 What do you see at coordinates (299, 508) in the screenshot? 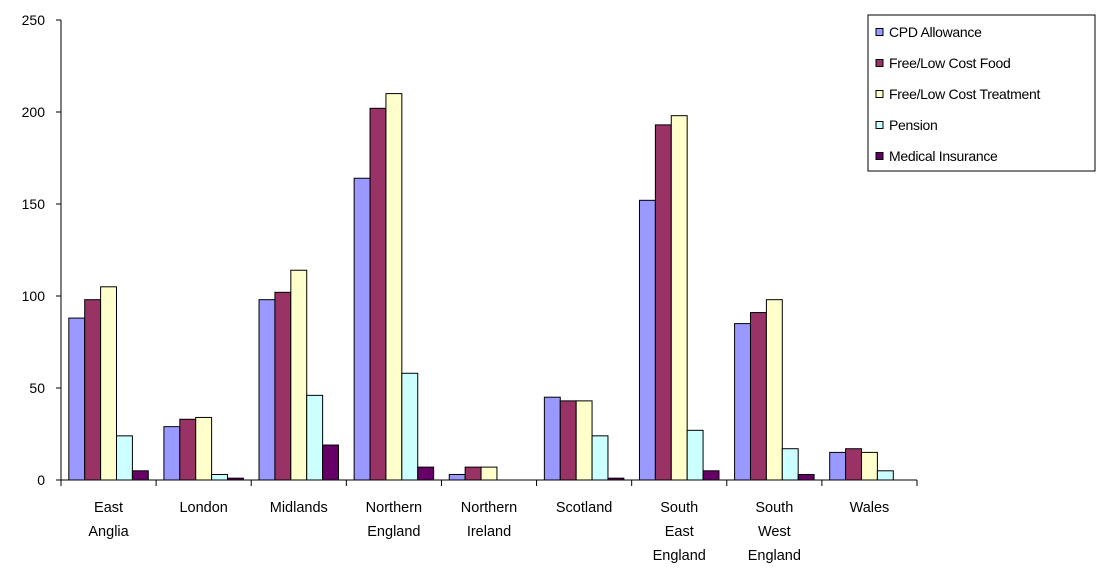
I see `x-tick-label: Midlands` at bounding box center [299, 508].